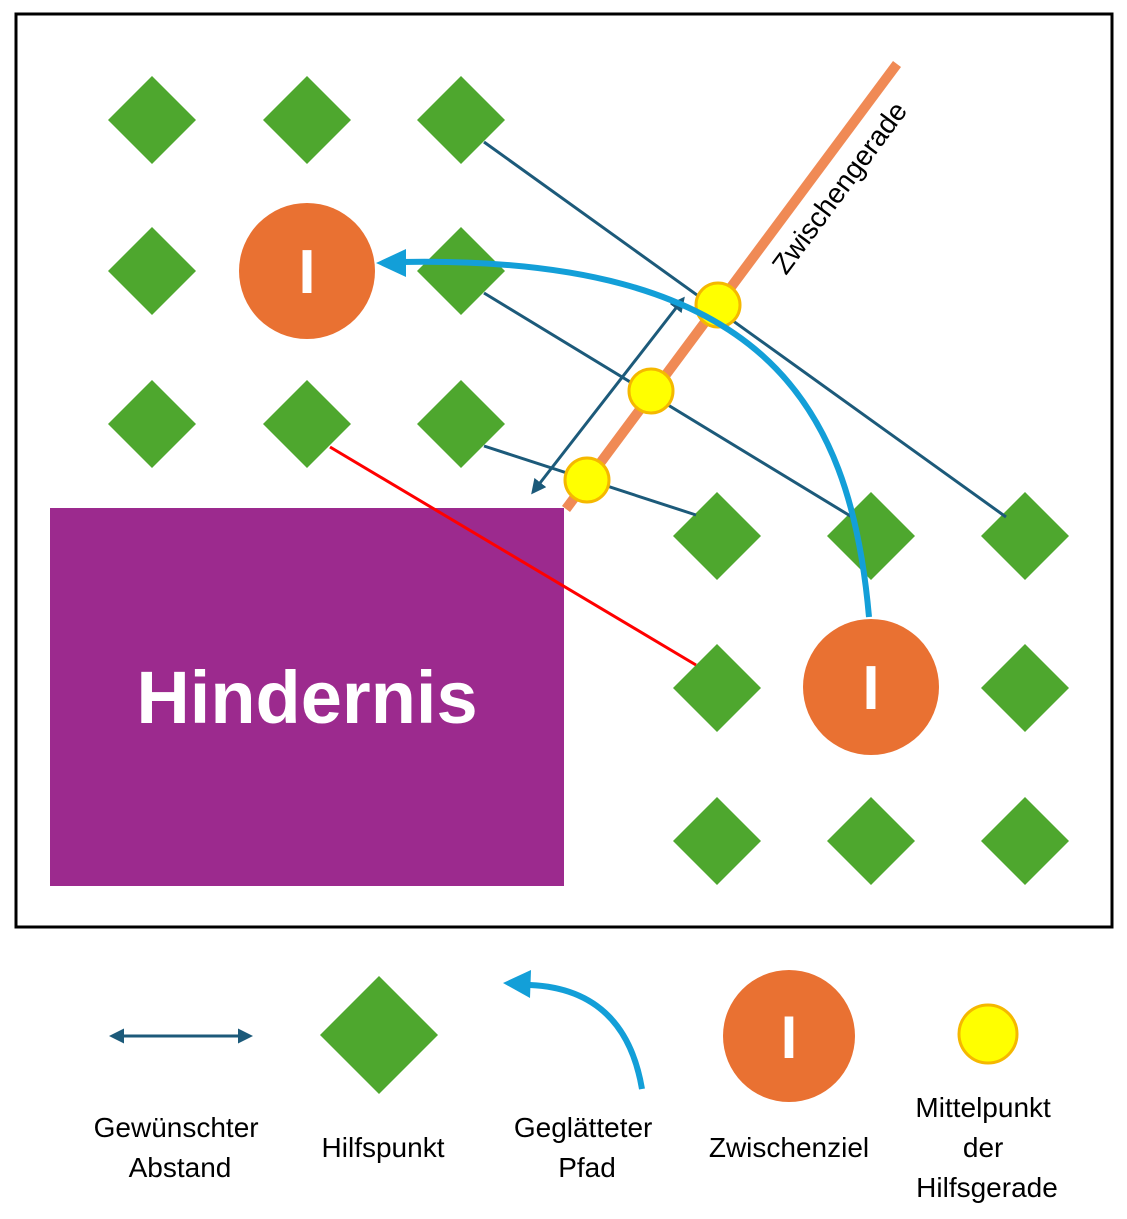 The height and width of the screenshot is (1219, 1127). What do you see at coordinates (517, 984) in the screenshot?
I see `smoothed-path-icon-arrowhead` at bounding box center [517, 984].